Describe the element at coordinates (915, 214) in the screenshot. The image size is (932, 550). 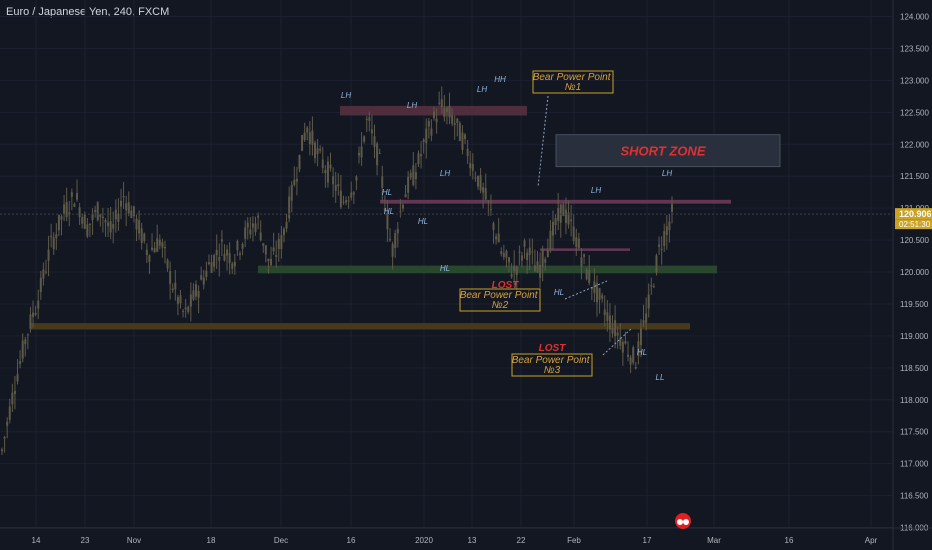
I see `price-tag-value: 120.906` at that location.